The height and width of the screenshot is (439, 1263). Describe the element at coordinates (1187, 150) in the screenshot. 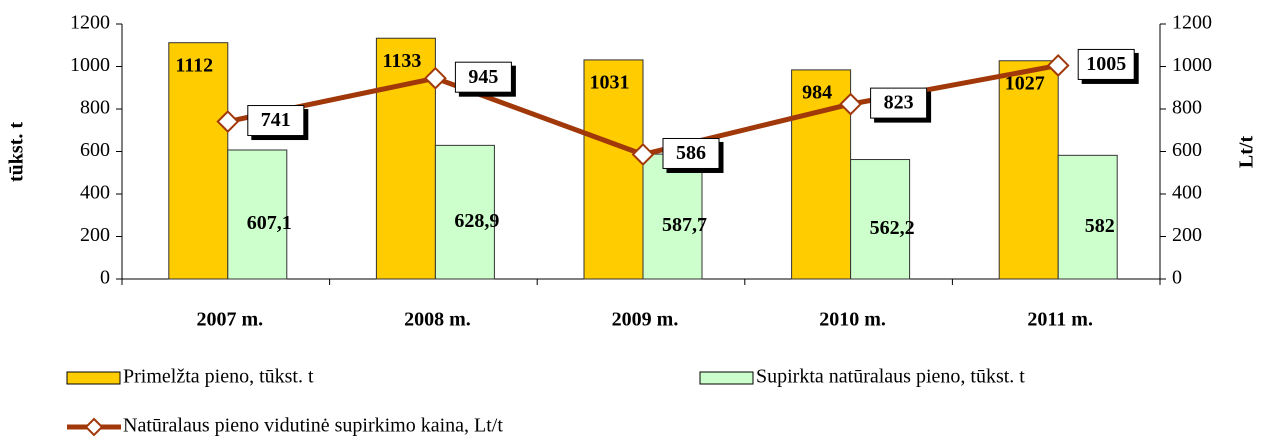

I see `y2-tick-label: 600` at that location.